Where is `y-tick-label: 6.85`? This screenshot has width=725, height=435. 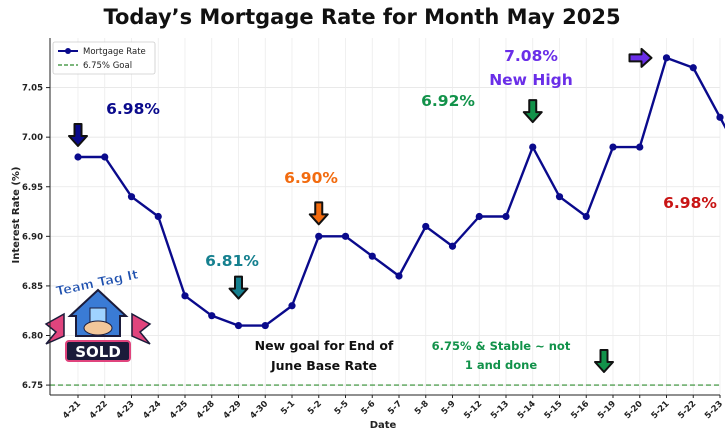 y-tick-label: 6.85 is located at coordinates (32, 287).